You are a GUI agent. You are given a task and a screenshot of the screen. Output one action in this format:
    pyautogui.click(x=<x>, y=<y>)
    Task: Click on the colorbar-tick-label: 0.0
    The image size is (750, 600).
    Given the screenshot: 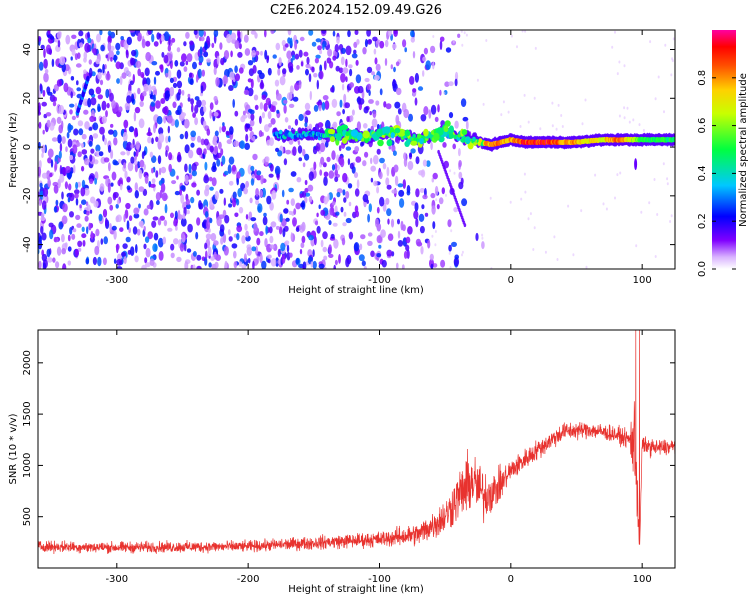 What is the action you would take?
    pyautogui.click(x=702, y=269)
    